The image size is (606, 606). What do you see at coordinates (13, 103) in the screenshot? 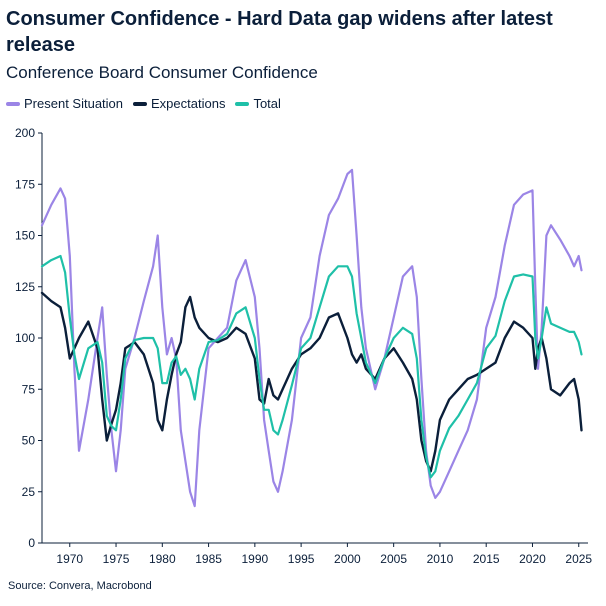
I see `legend-swatch-present-situation` at bounding box center [13, 103].